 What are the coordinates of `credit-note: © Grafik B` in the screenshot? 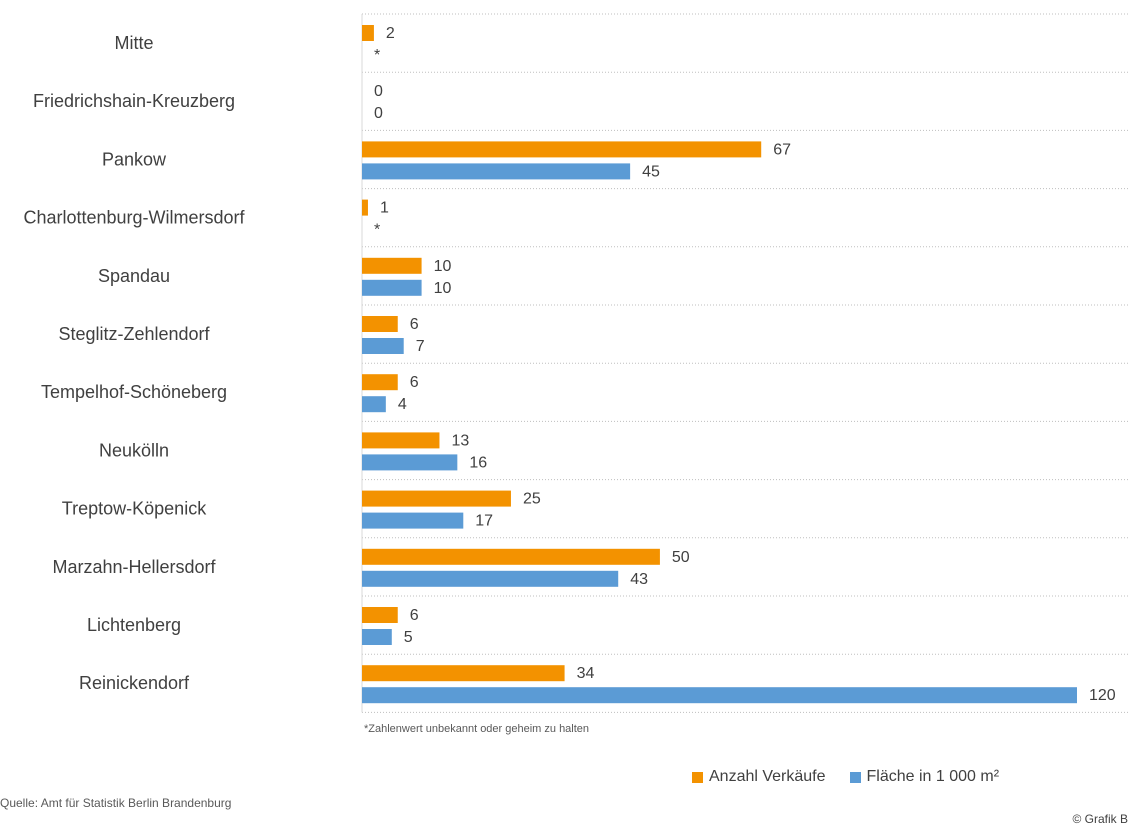 It's located at (1100, 819).